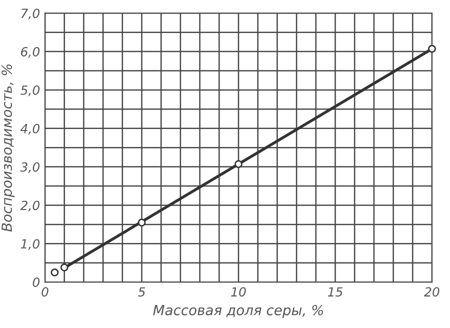 The image size is (450, 328). Describe the element at coordinates (238, 292) in the screenshot. I see `x-tick-label: 10` at that location.